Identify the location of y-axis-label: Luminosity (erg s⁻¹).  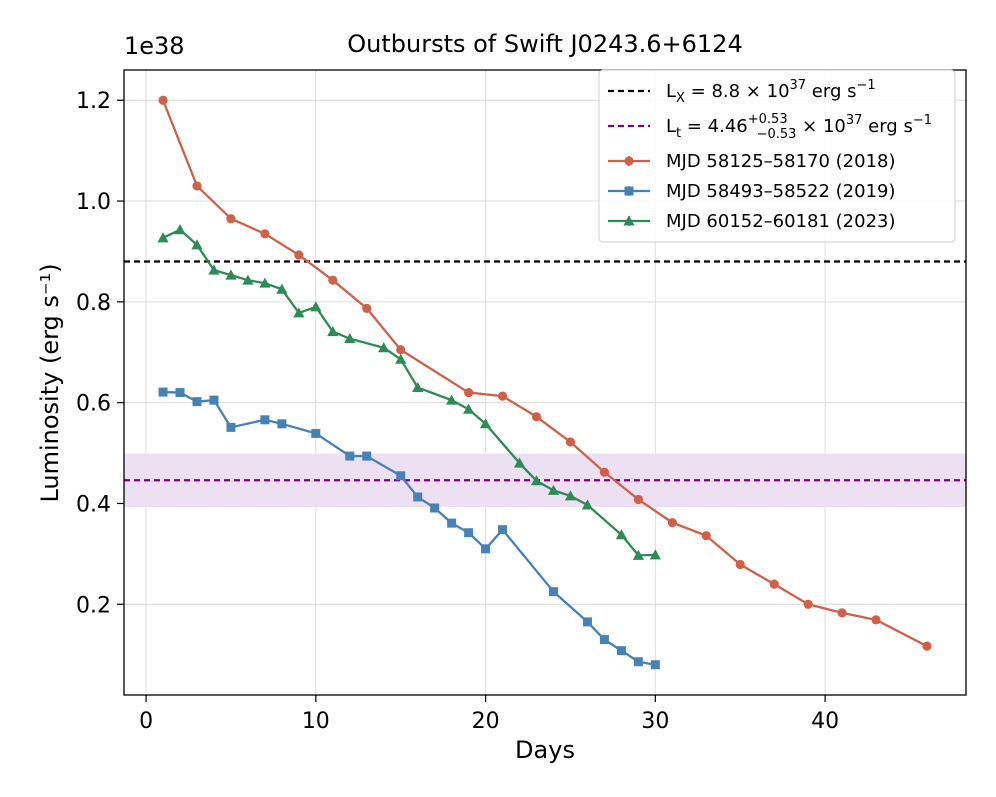
(50, 382).